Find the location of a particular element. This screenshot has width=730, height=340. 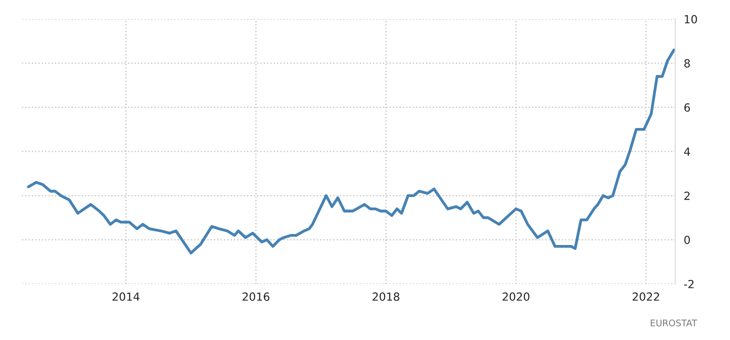

y-tick-label: 4 is located at coordinates (687, 152).